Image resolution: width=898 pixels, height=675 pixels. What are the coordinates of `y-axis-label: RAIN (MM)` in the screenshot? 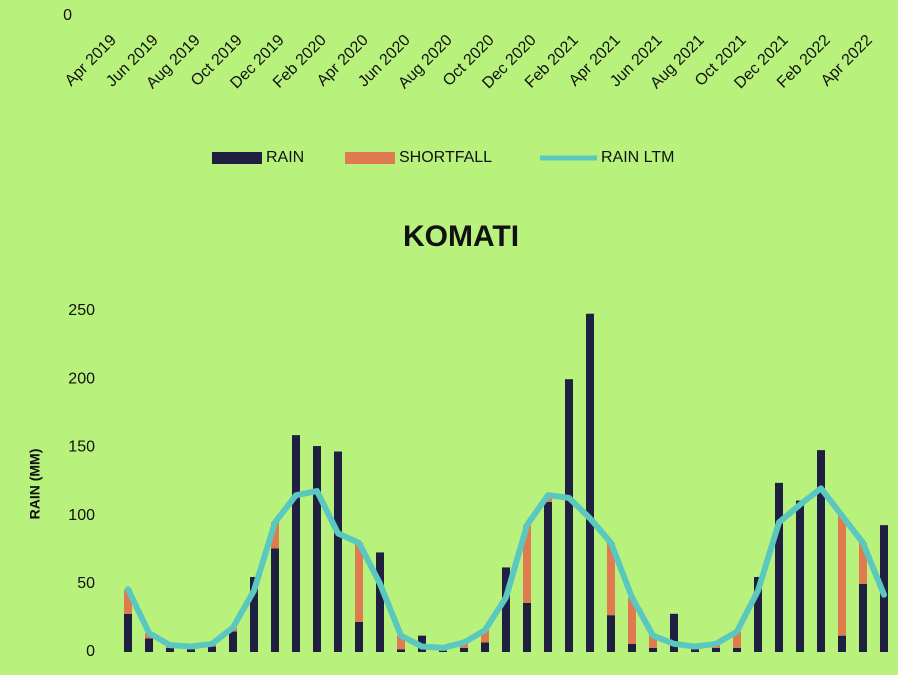 It's located at (35, 484).